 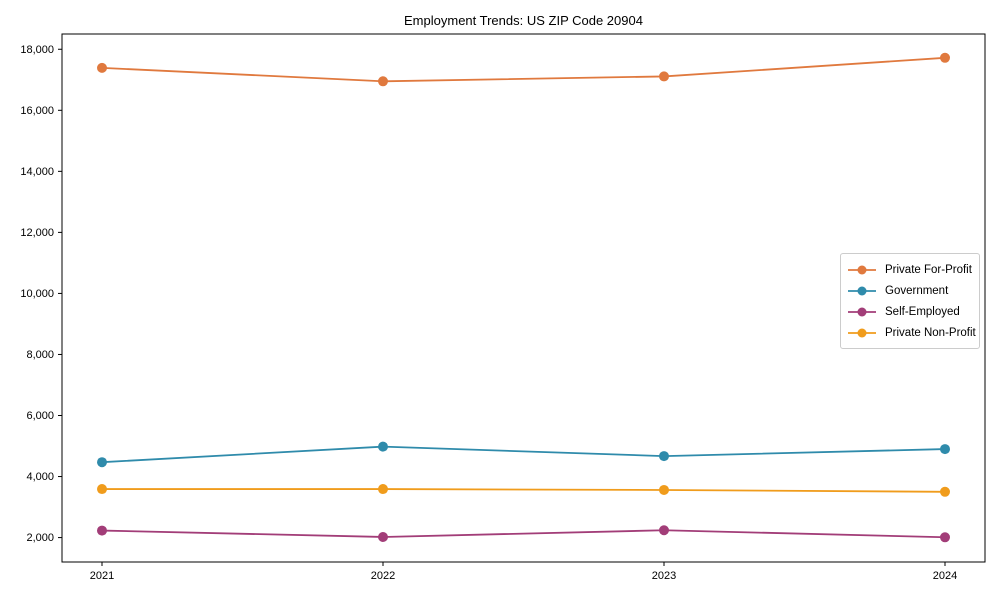 What do you see at coordinates (524, 490) in the screenshot?
I see `series-line-private-non-profit` at bounding box center [524, 490].